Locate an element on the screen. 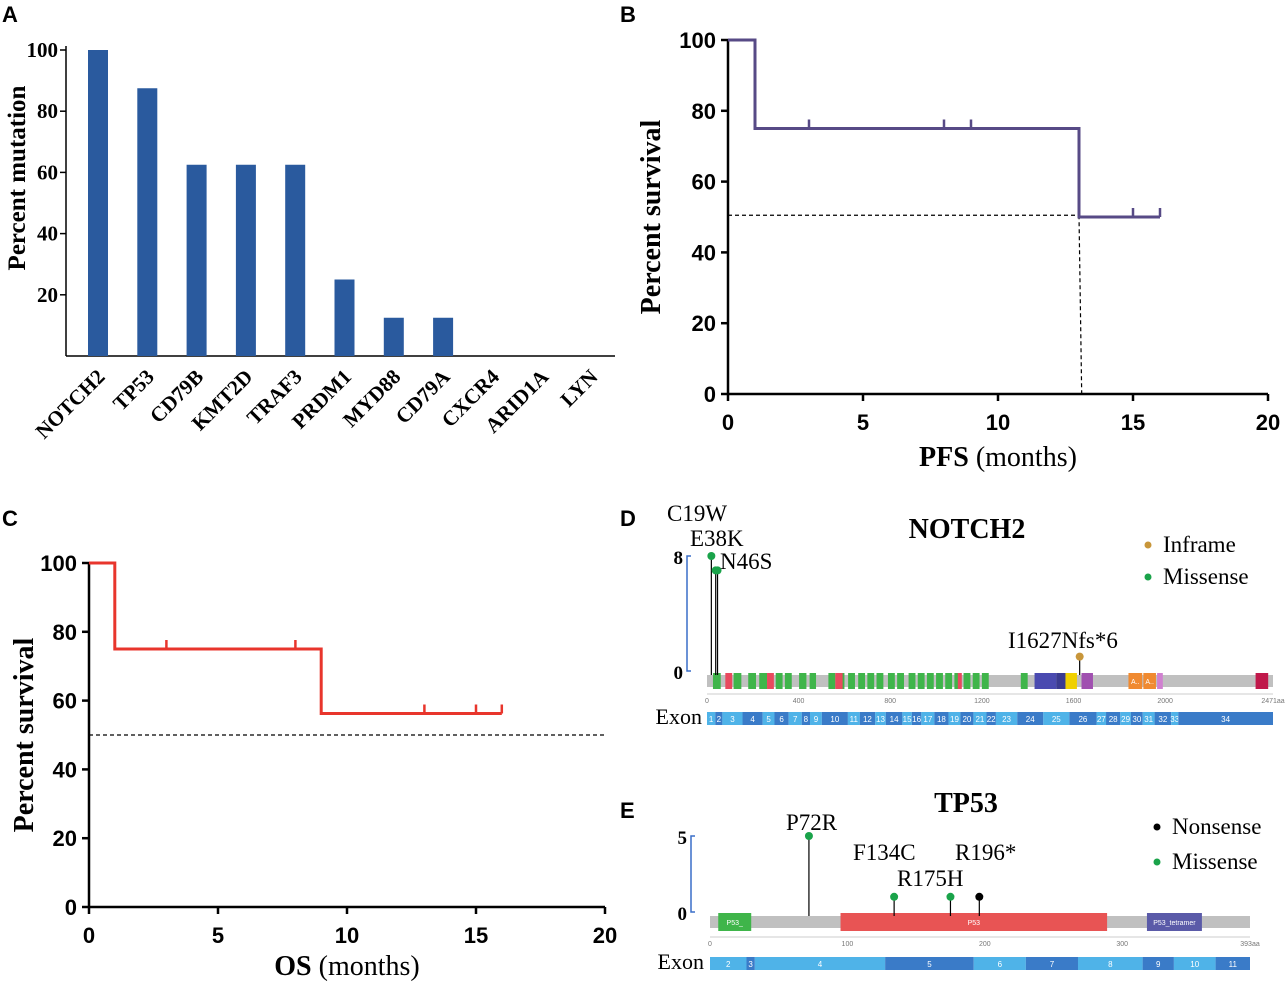 The image size is (1287, 984). exon-number: 3 is located at coordinates (732, 719).